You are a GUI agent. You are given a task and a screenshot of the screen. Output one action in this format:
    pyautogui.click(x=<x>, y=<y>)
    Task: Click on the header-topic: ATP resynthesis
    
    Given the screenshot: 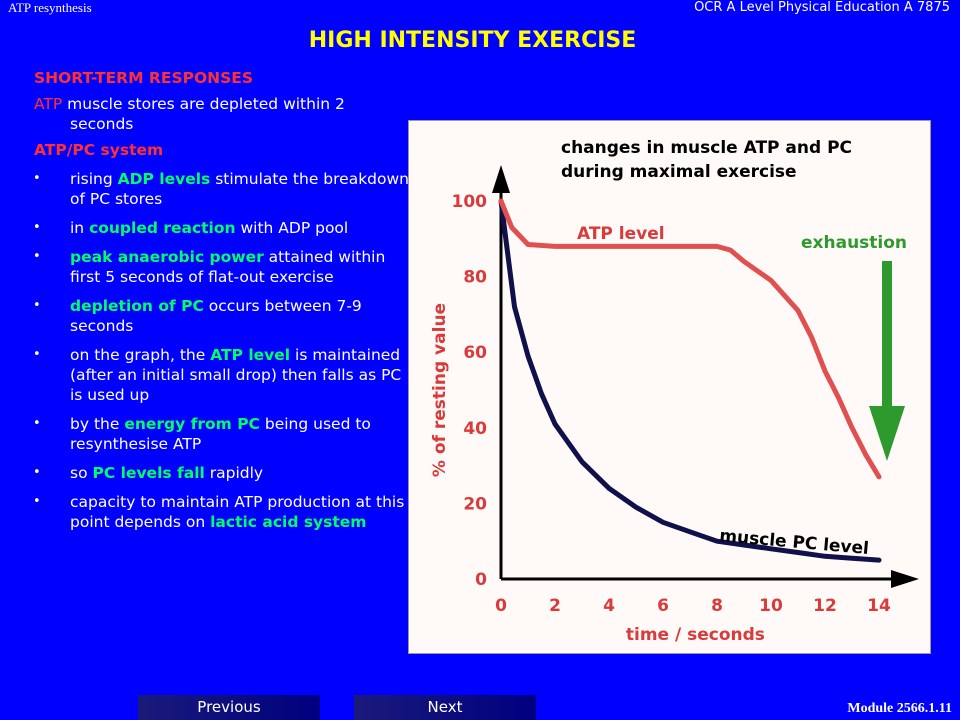 What is the action you would take?
    pyautogui.click(x=50, y=7)
    